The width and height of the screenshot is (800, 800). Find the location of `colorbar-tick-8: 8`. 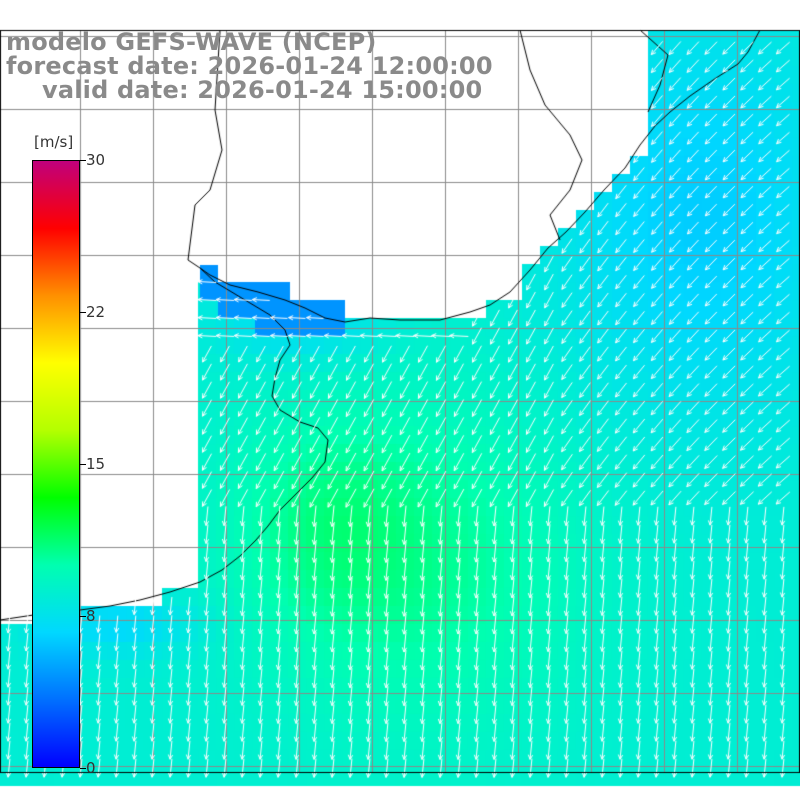

colorbar-tick-8: 8 is located at coordinates (91, 616).